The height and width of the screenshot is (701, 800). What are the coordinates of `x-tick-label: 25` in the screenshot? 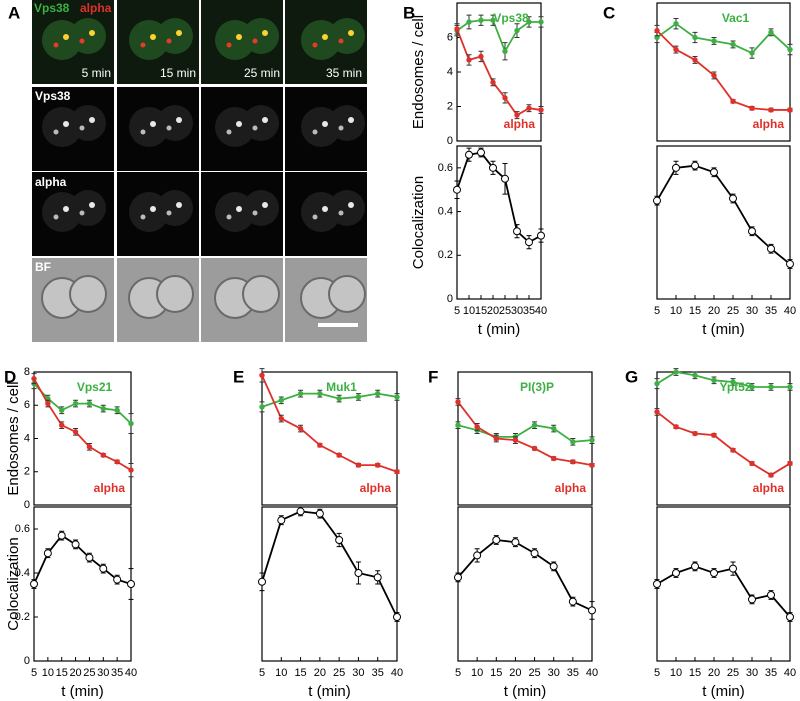 It's located at (733, 673).